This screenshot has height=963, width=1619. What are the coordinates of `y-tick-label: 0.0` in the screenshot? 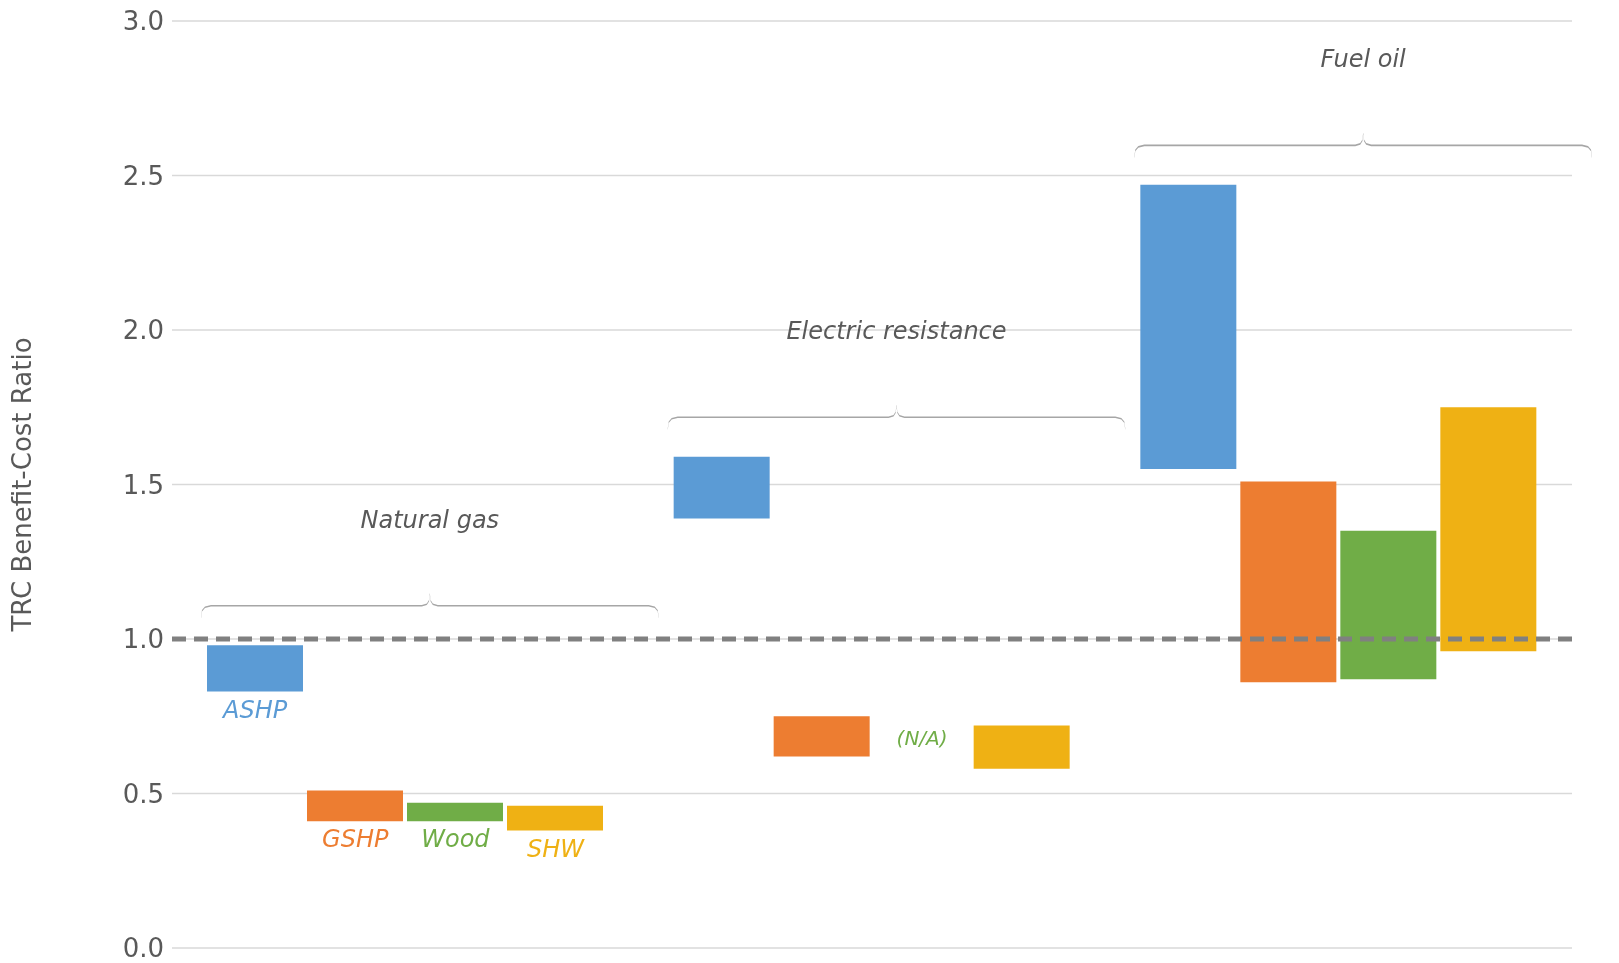 It's located at (143, 948).